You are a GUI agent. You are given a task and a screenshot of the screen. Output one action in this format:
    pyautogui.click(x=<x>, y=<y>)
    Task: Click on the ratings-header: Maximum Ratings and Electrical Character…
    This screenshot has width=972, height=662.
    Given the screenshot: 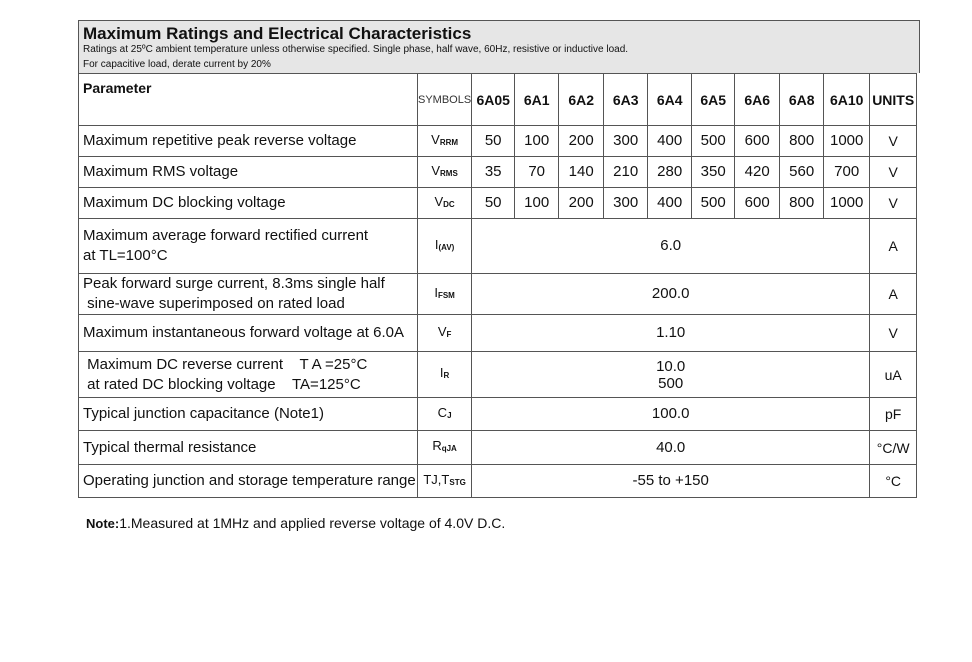 What is the action you would take?
    pyautogui.click(x=499, y=46)
    